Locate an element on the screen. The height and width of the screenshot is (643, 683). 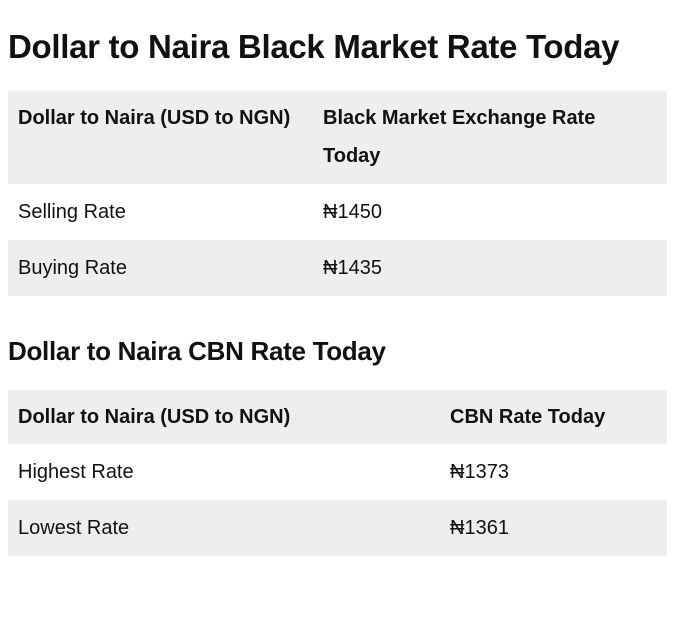
rate-value: ₦1361 is located at coordinates (479, 528).